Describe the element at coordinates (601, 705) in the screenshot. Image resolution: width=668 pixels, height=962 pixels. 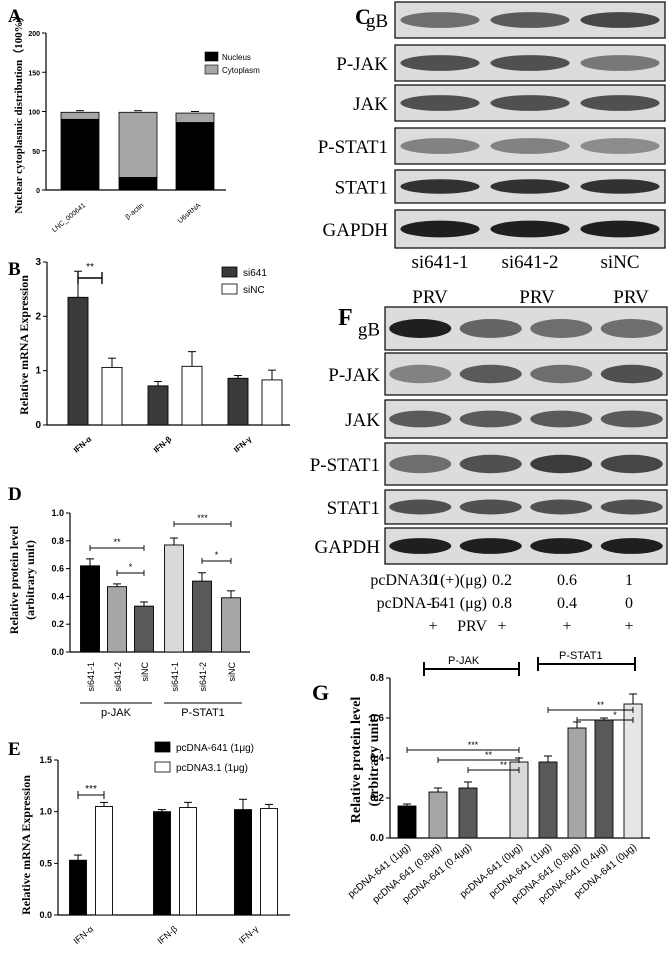
I see `panel-g-sig-label: **` at that location.